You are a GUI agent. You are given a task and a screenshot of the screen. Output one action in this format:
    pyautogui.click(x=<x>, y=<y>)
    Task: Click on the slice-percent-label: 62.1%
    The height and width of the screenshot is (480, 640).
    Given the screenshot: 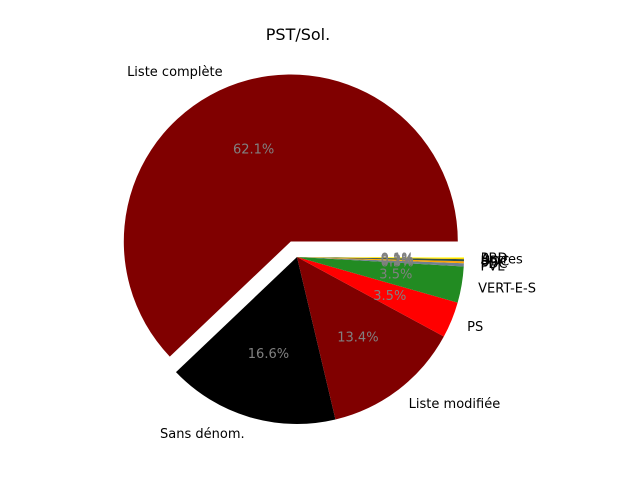 What is the action you would take?
    pyautogui.click(x=253, y=149)
    